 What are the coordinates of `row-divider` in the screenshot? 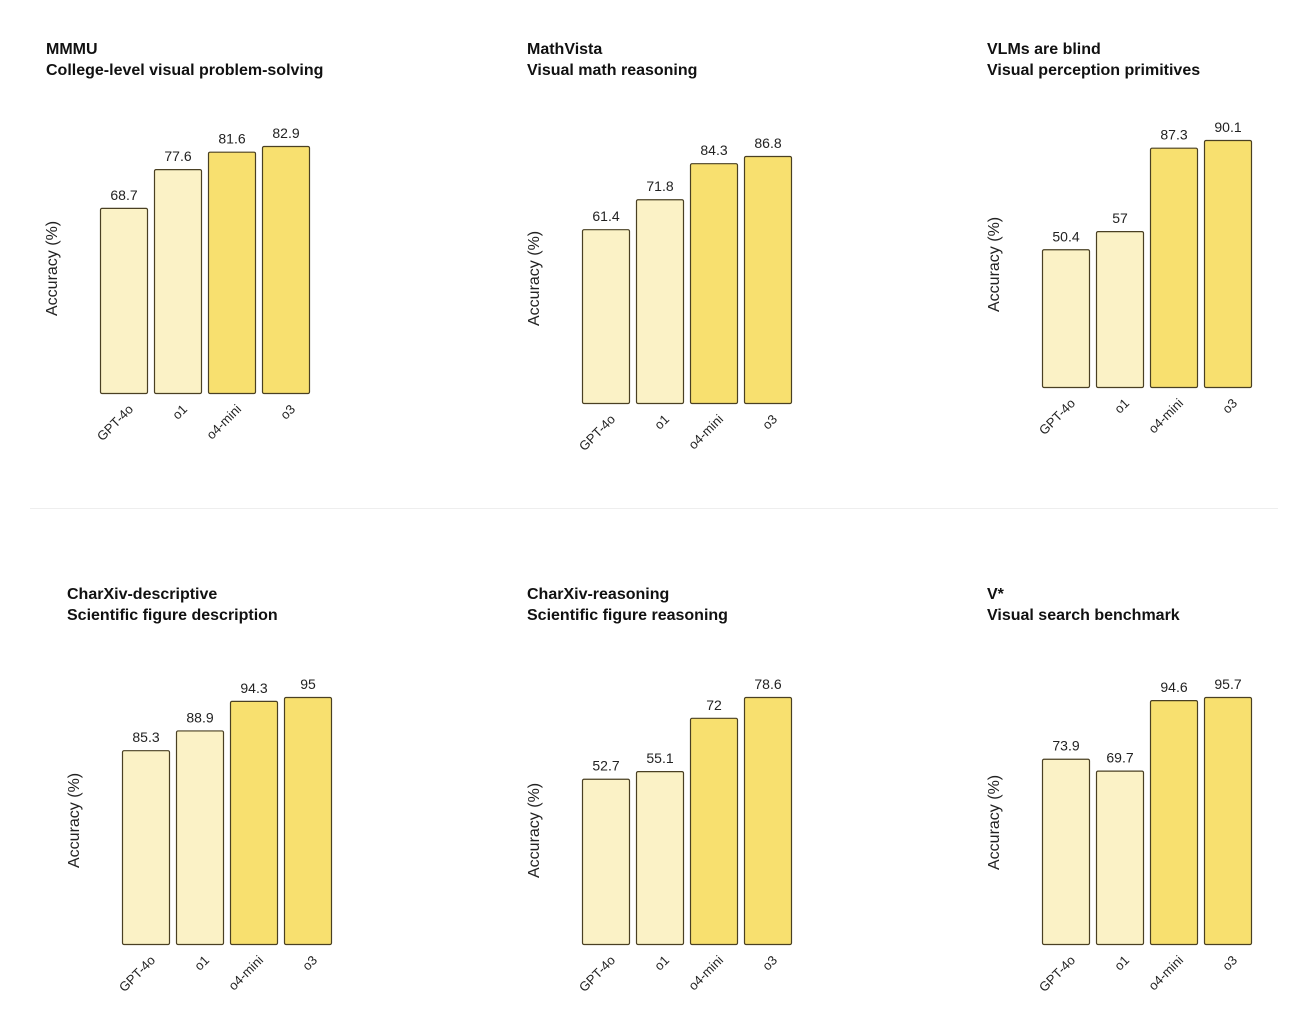 It's located at (654, 508).